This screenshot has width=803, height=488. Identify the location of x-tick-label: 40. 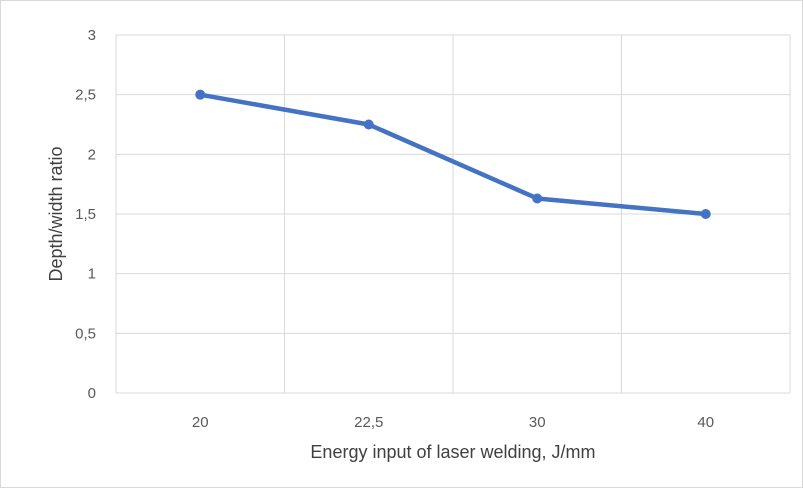
(705, 422).